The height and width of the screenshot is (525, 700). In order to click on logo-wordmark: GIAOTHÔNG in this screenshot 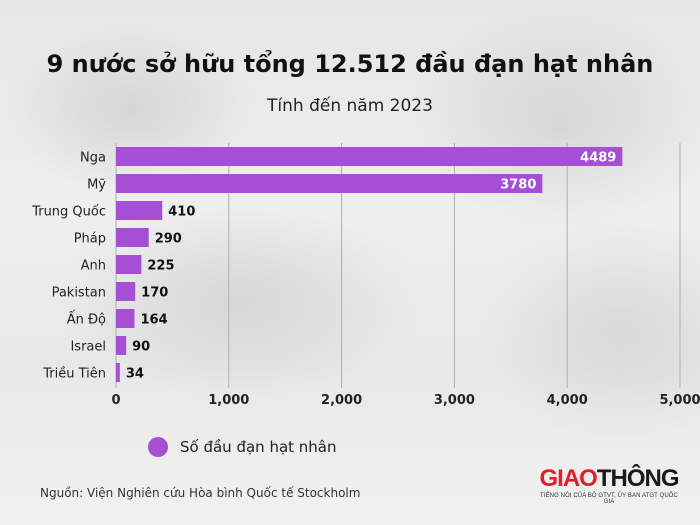, I will do `click(609, 479)`.